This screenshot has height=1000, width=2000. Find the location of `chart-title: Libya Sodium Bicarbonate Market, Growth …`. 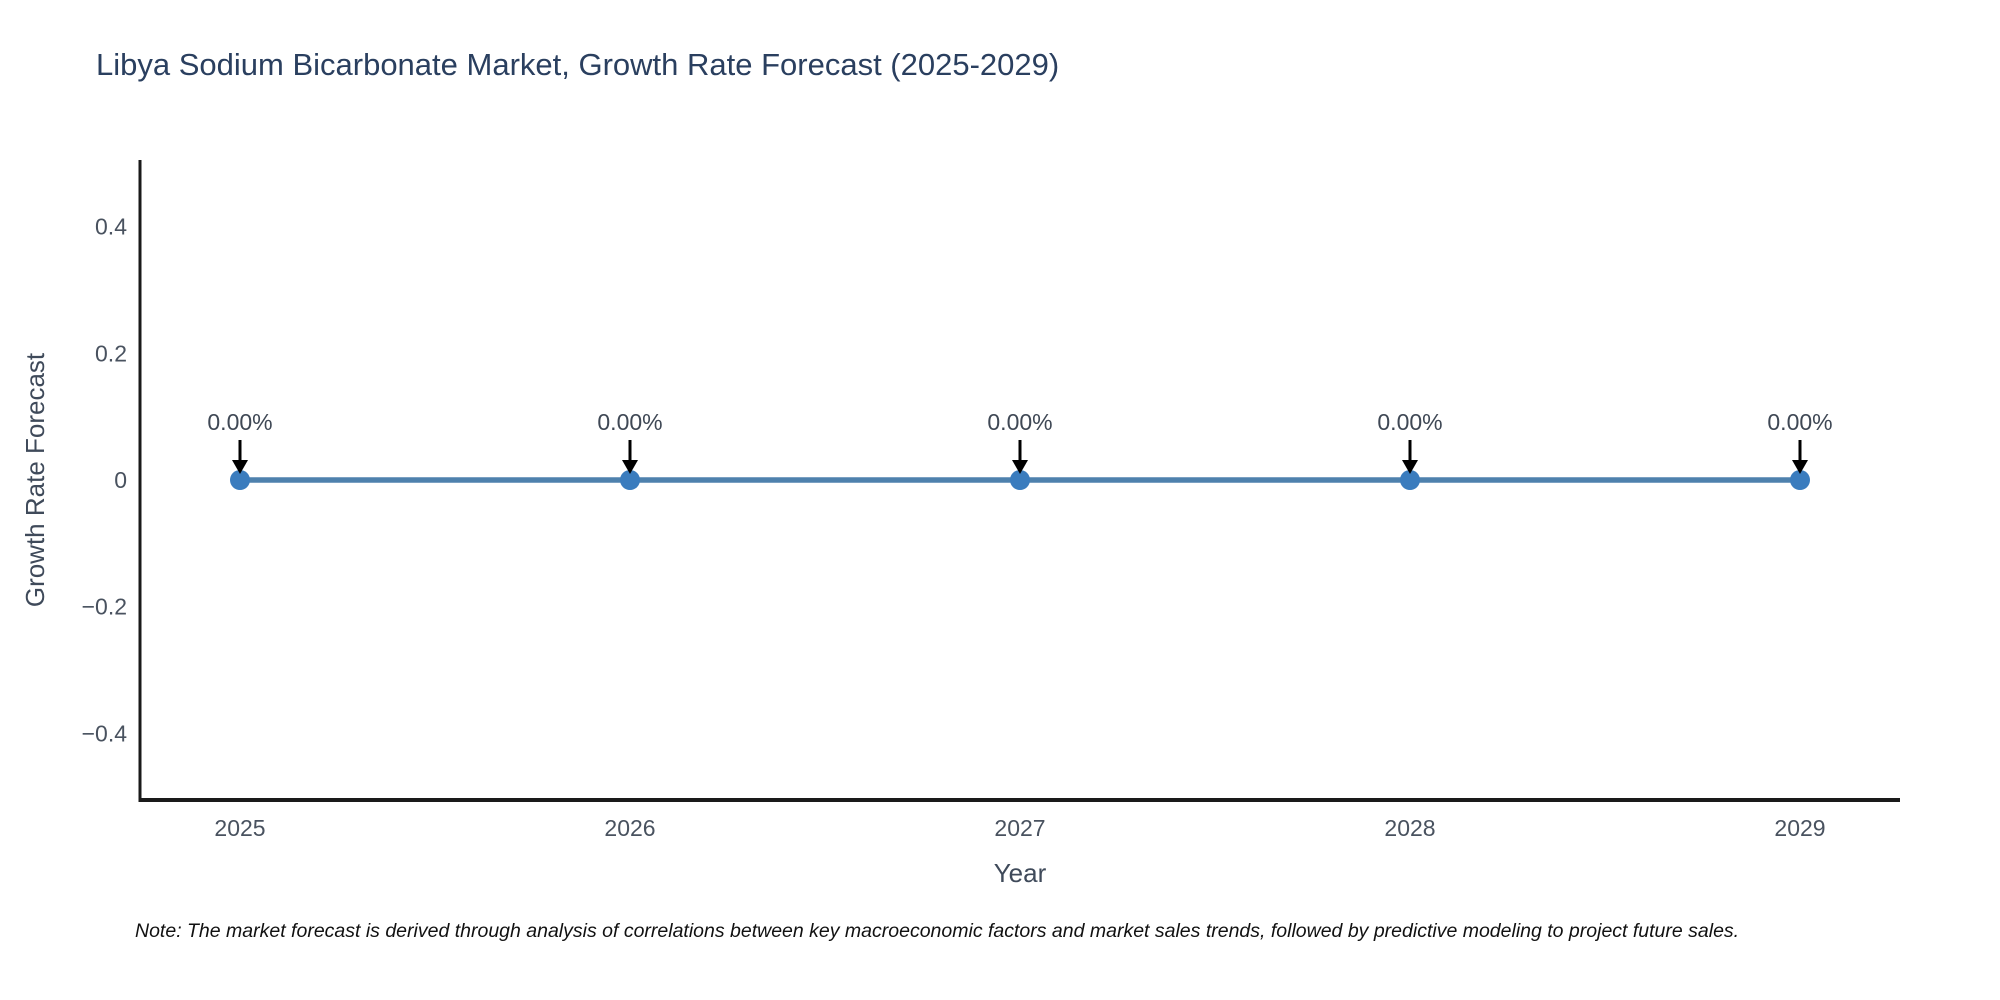

chart-title: Libya Sodium Bicarbonate Market, Growth … is located at coordinates (578, 64).